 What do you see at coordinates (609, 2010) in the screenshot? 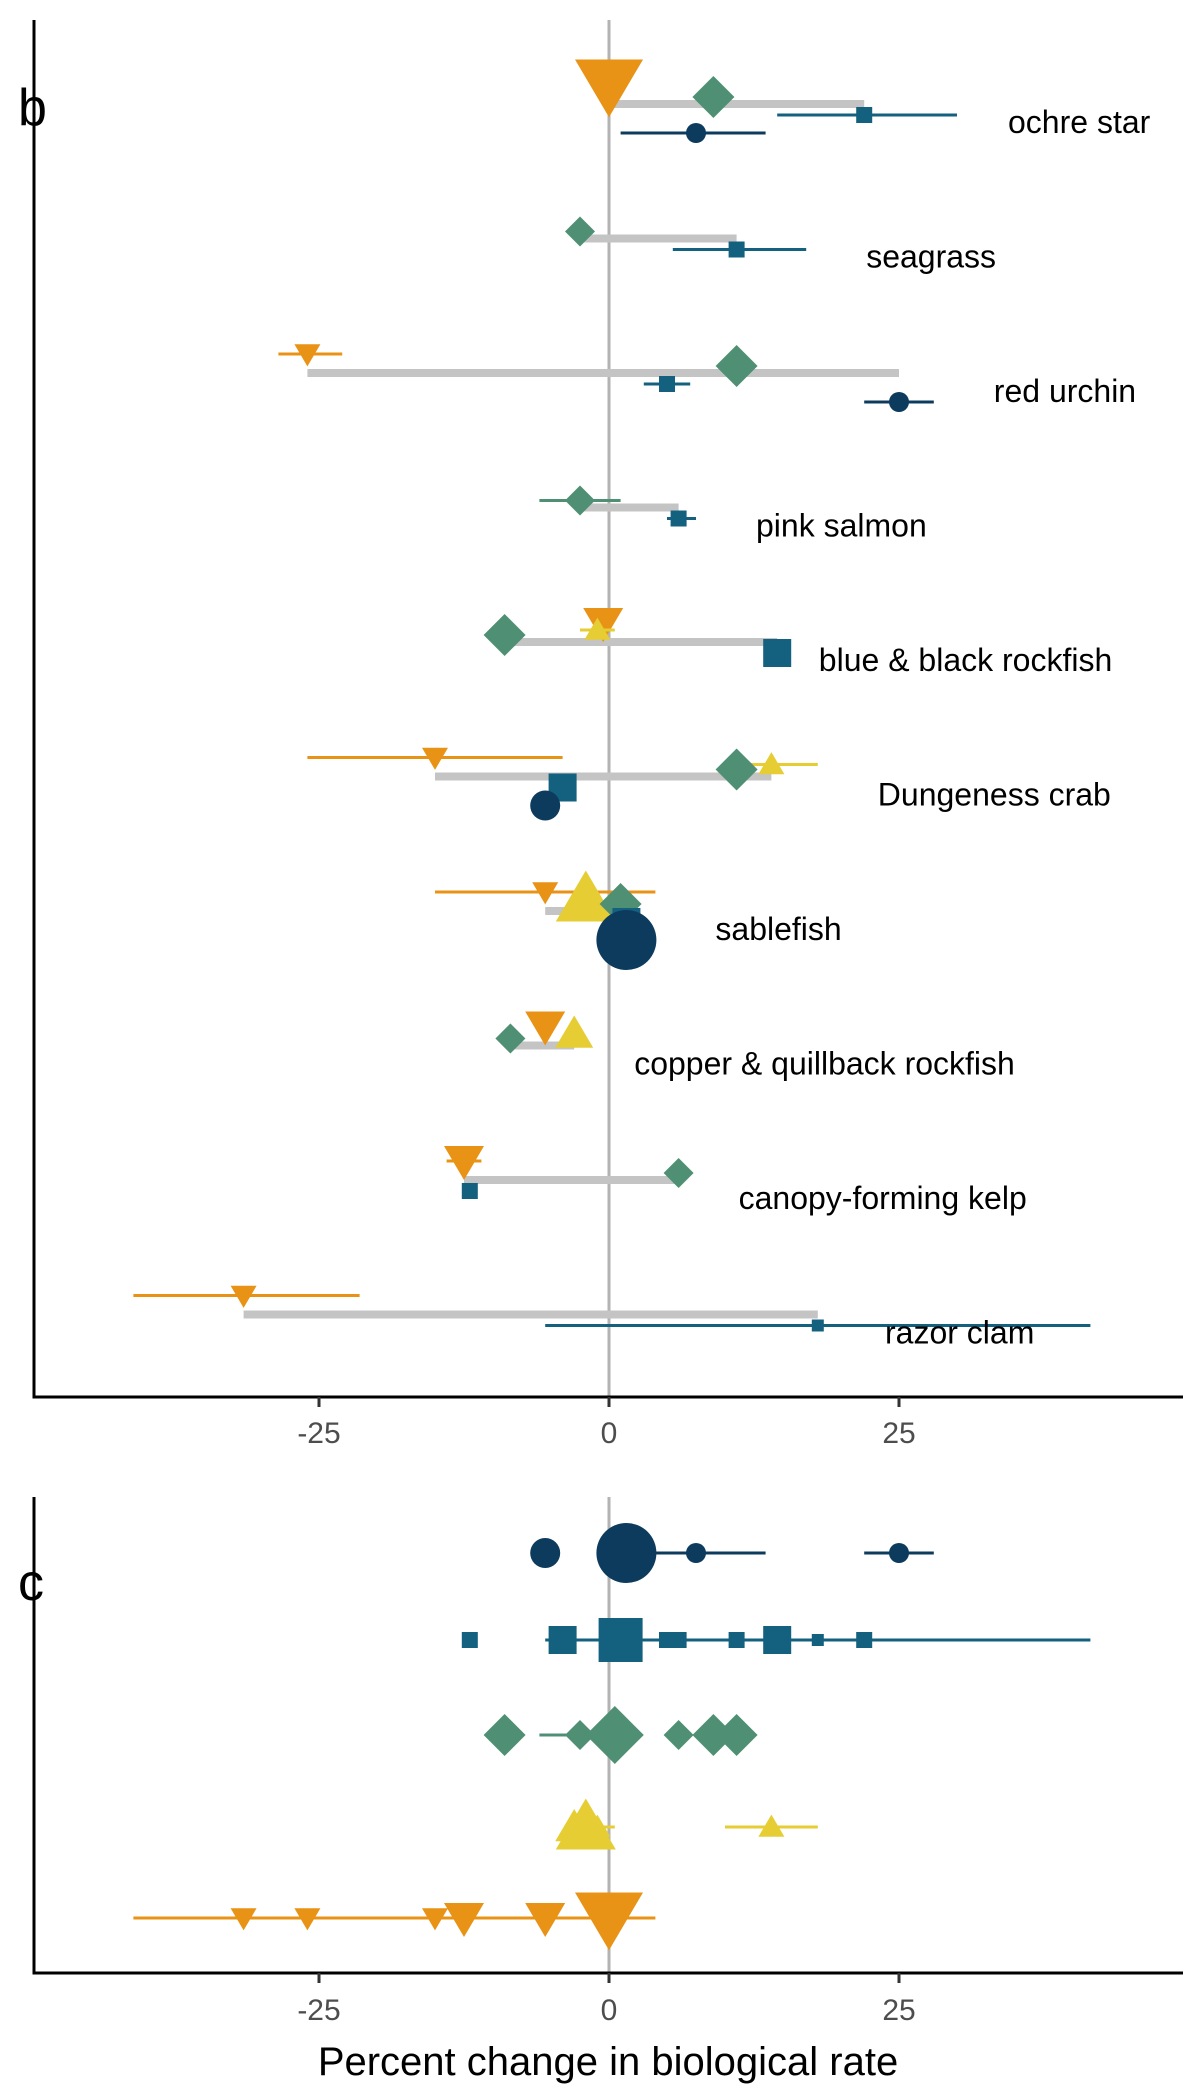
I see `c-x-tick-label: 0` at bounding box center [609, 2010].